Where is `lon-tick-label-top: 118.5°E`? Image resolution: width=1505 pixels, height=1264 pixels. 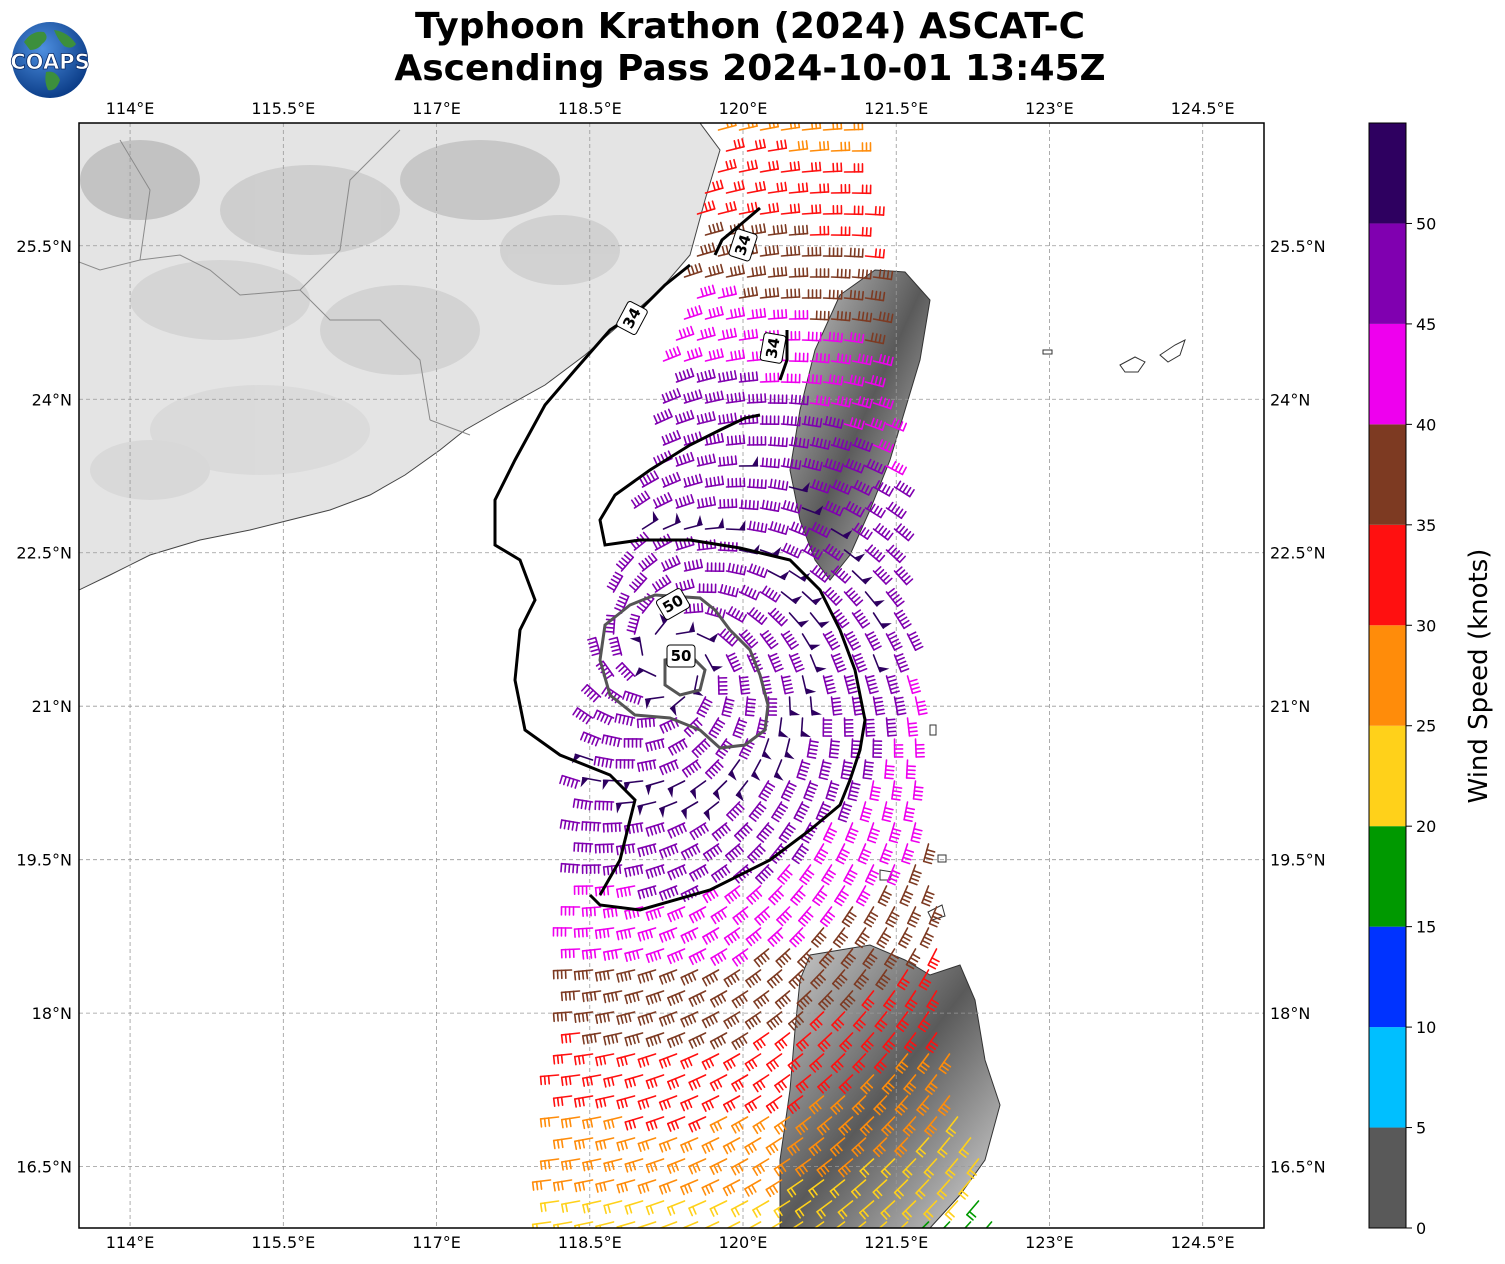
lon-tick-label-top: 118.5°E is located at coordinates (590, 108).